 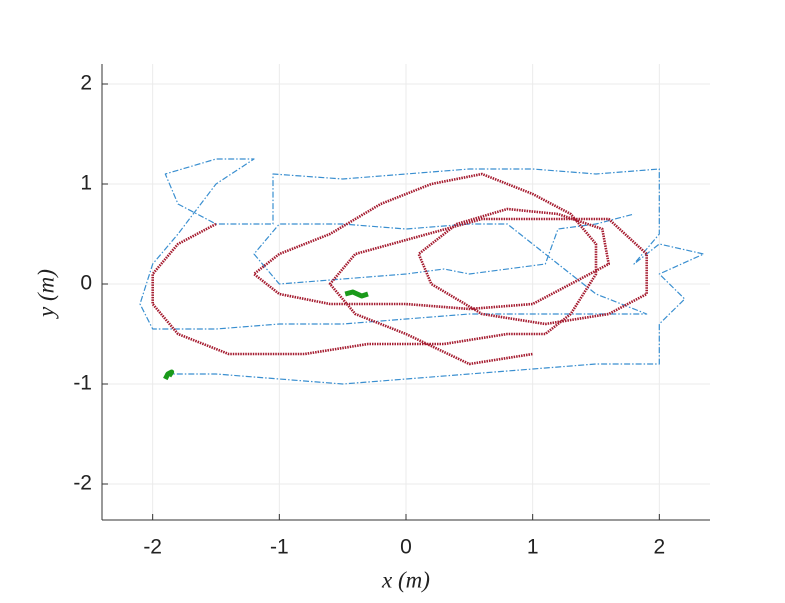 What do you see at coordinates (82, 483) in the screenshot?
I see `y-tick-label: -2` at bounding box center [82, 483].